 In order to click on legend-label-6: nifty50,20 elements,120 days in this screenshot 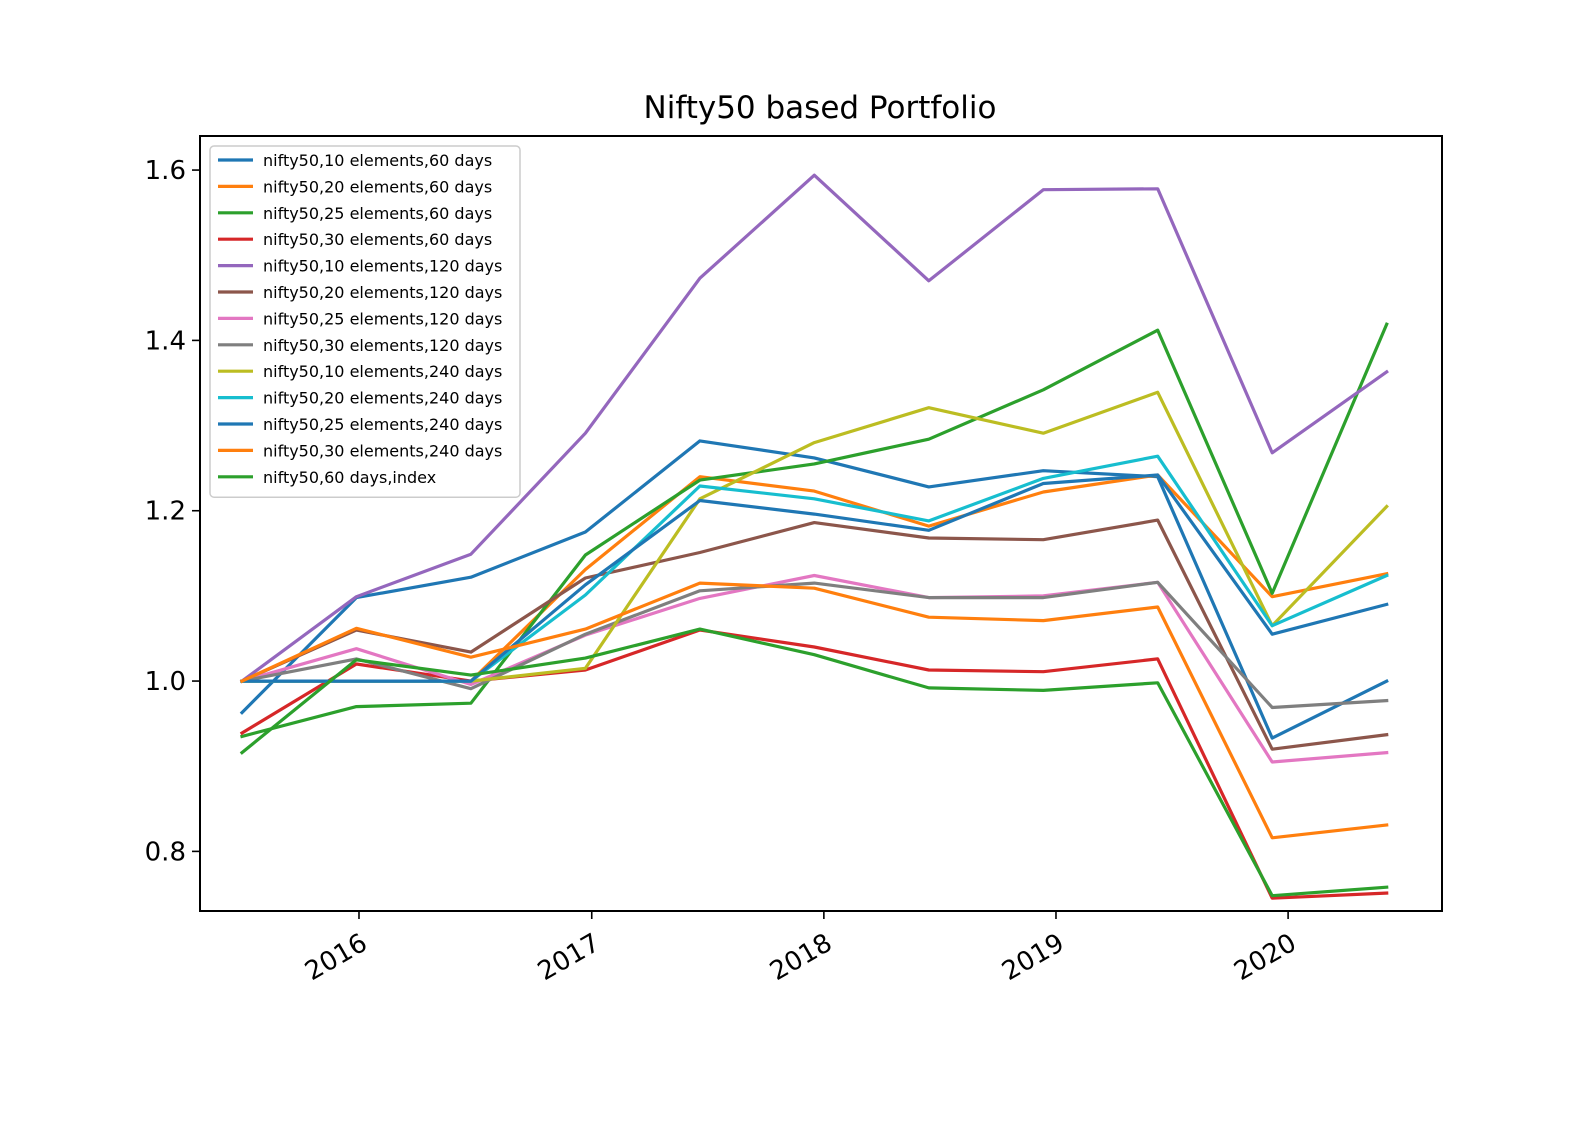, I will do `click(382, 292)`.